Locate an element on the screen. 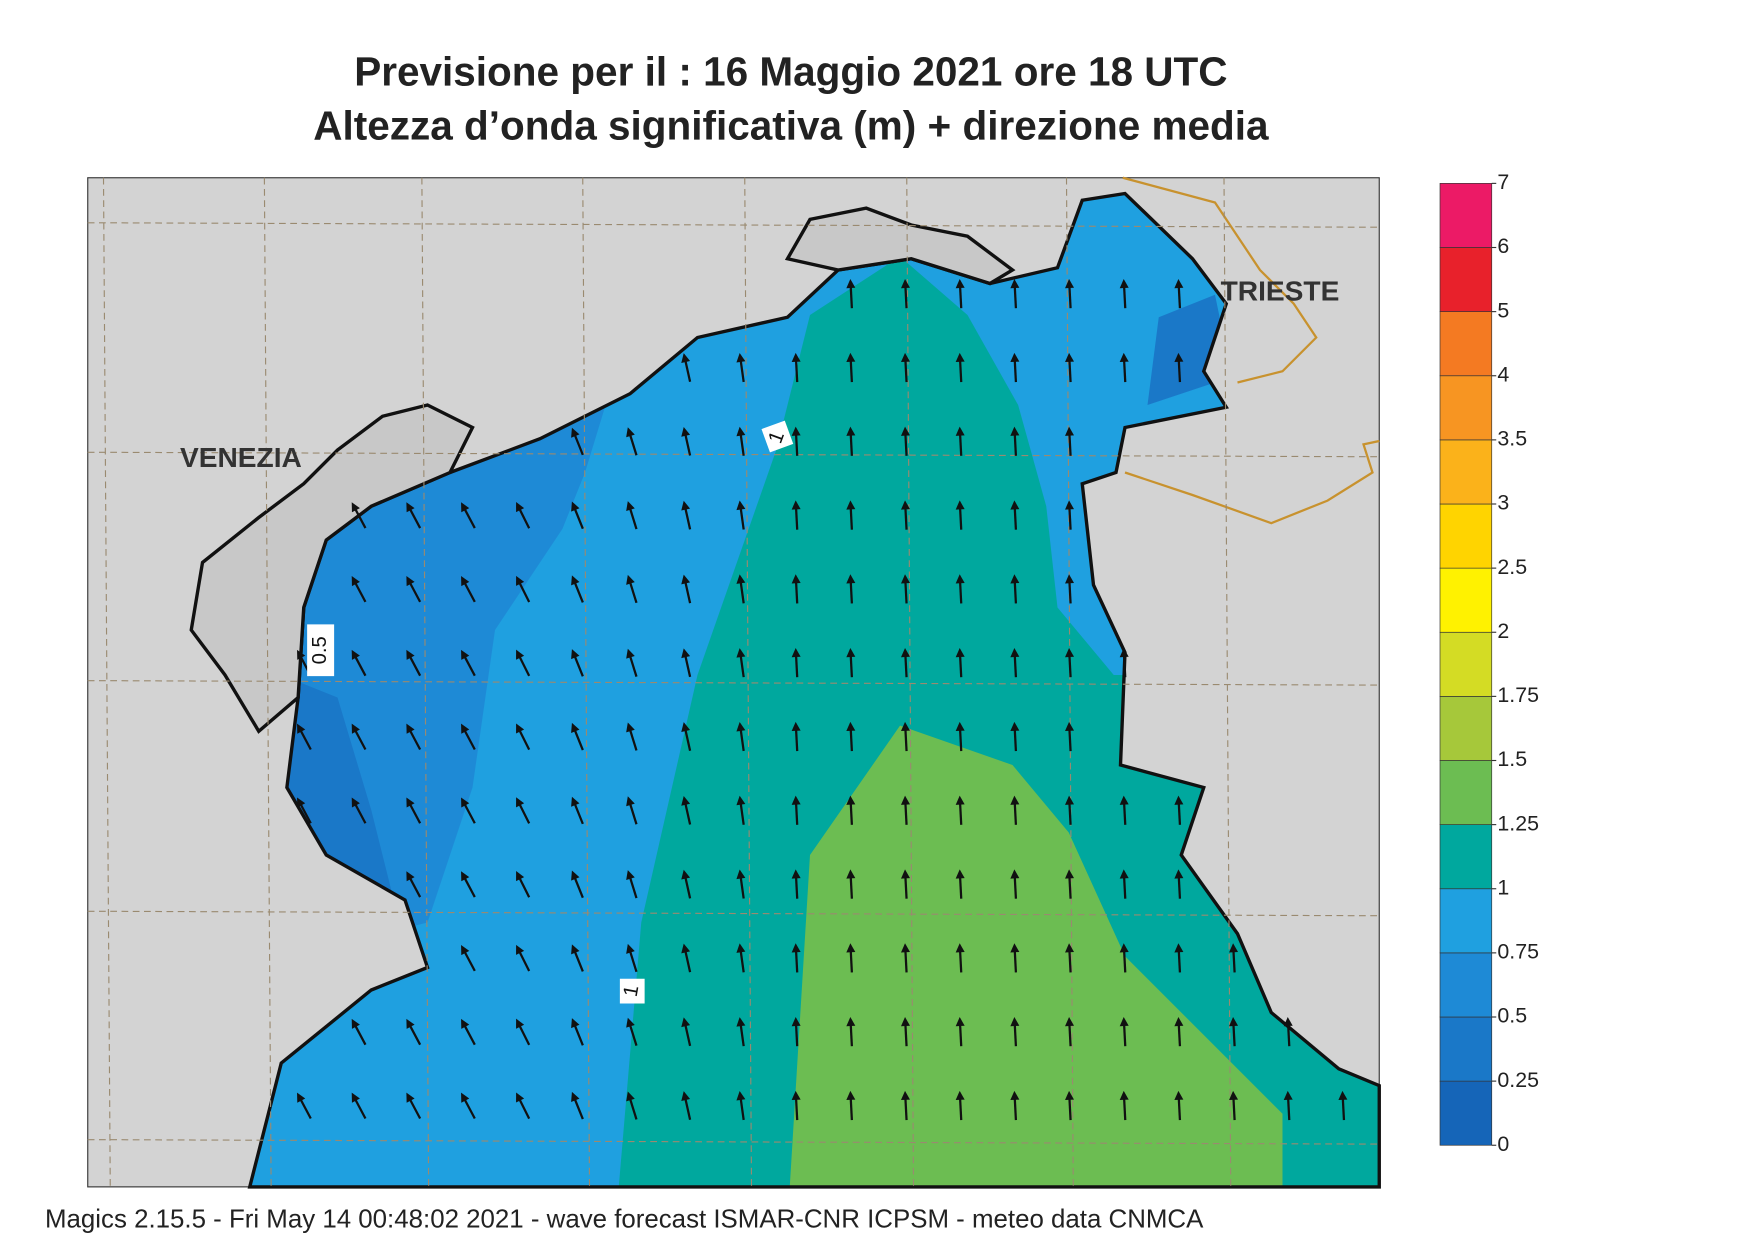 The width and height of the screenshot is (1755, 1242). colorbar-label: 3.5 is located at coordinates (1512, 439).